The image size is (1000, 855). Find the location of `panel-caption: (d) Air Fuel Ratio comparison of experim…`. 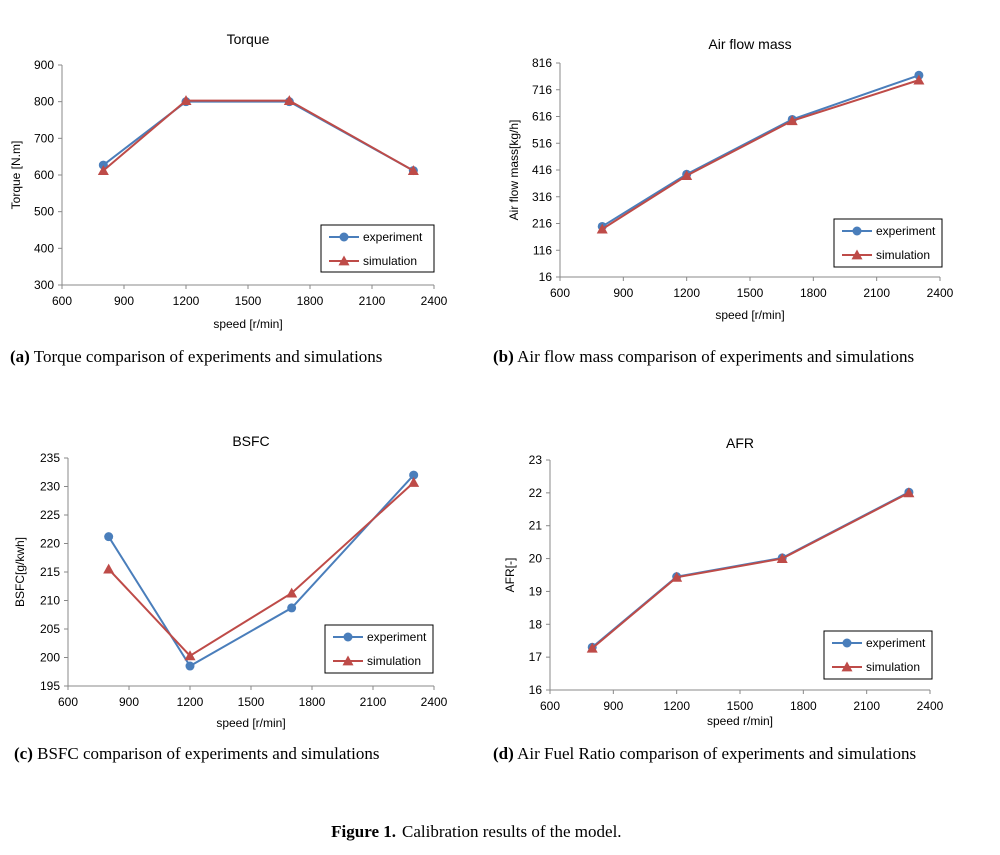

panel-caption: (d) Air Fuel Ratio comparison of experim… is located at coordinates (704, 753).